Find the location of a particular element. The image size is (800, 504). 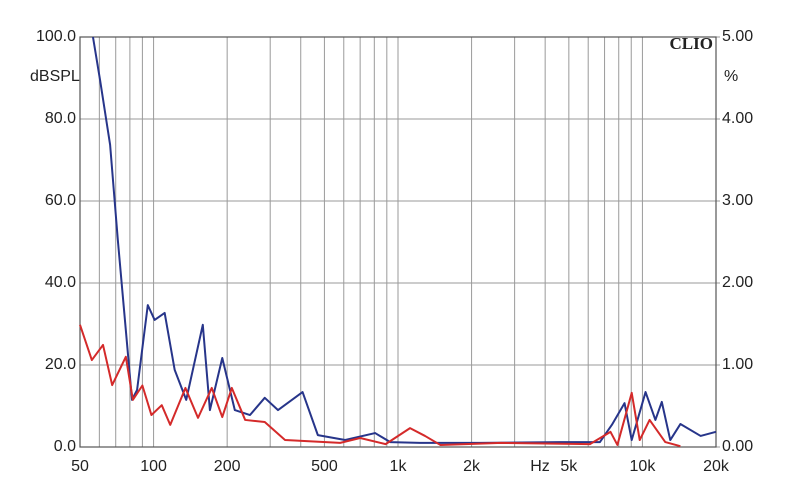

y-tick-label: 80.0 is located at coordinates (60, 118).